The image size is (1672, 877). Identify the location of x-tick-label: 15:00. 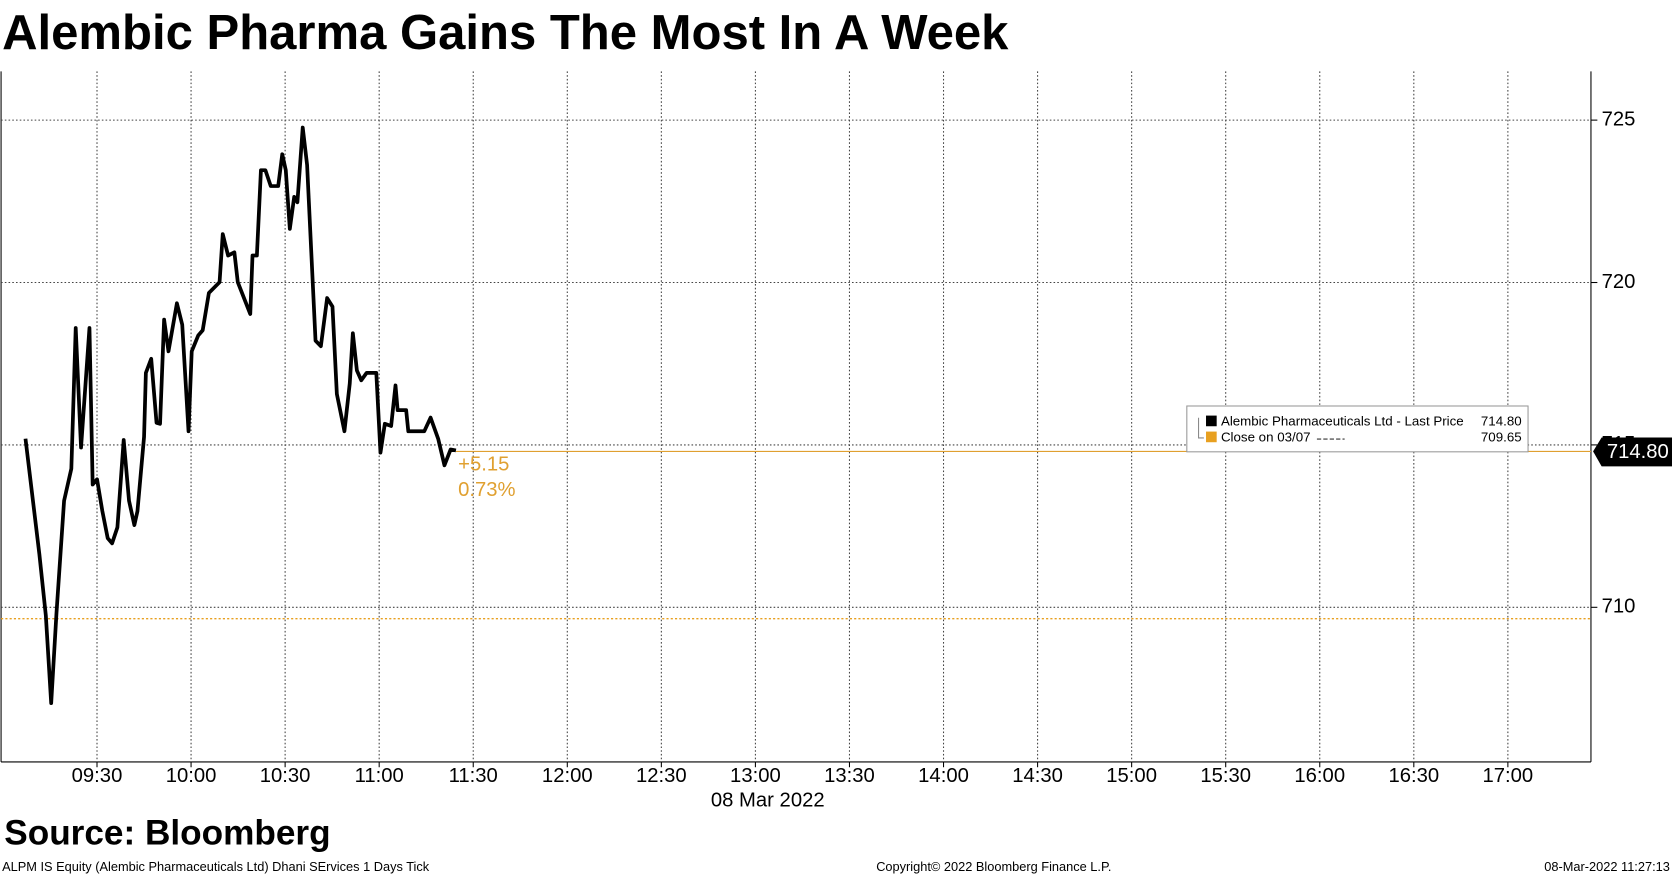
(1131, 776).